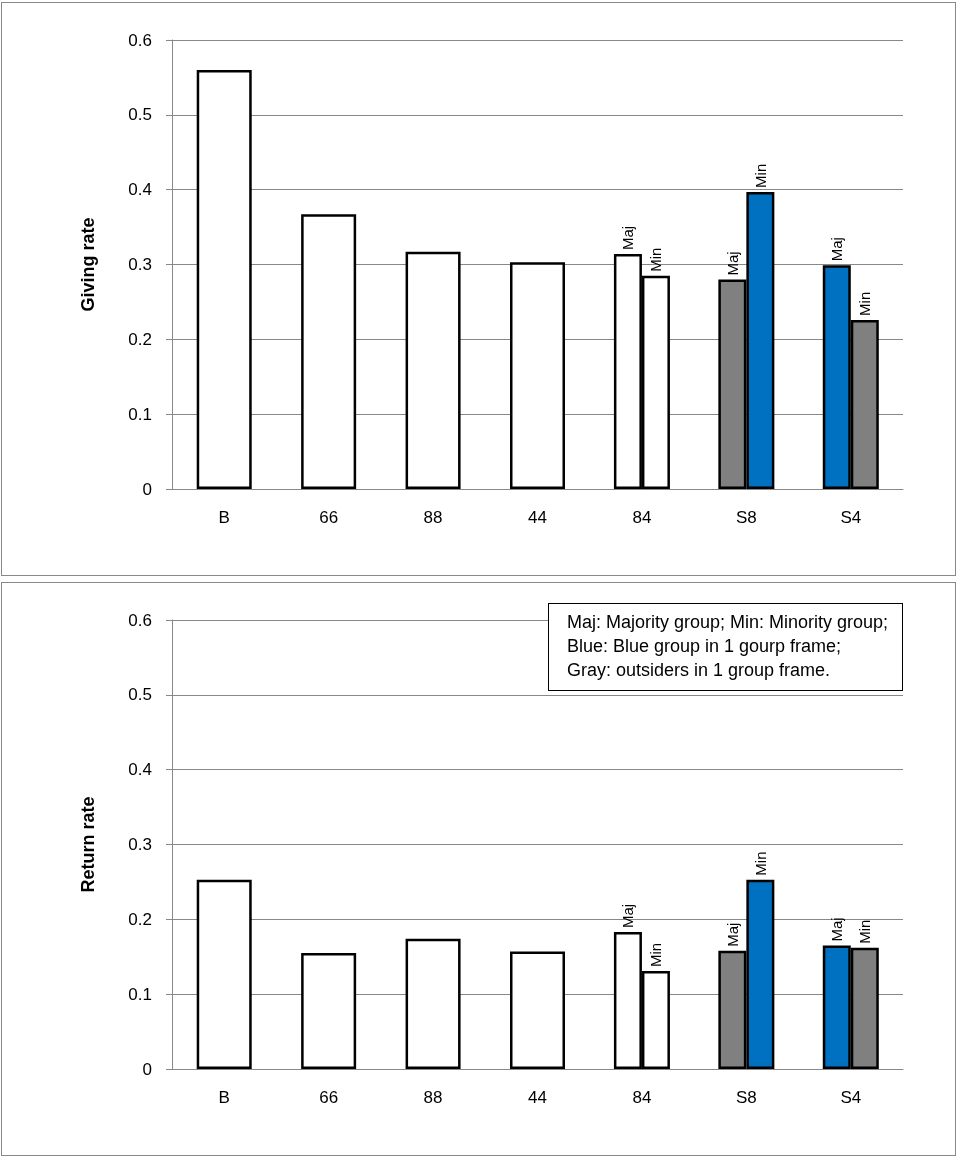  Describe the element at coordinates (704, 646) in the screenshot. I see `annotation: Blue: Blue group in 1 gourp frame;` at that location.